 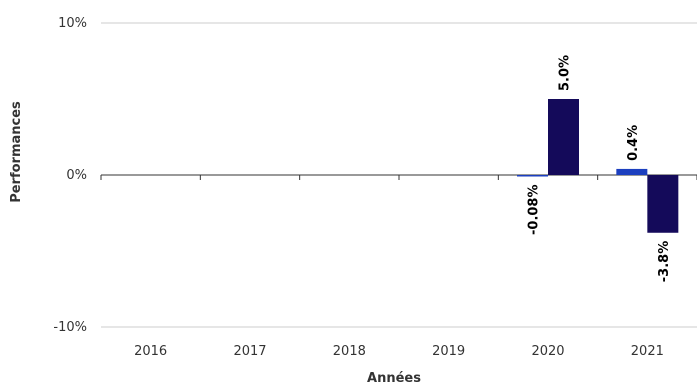 What do you see at coordinates (664, 261) in the screenshot?
I see `data-label: -3.8%` at bounding box center [664, 261].